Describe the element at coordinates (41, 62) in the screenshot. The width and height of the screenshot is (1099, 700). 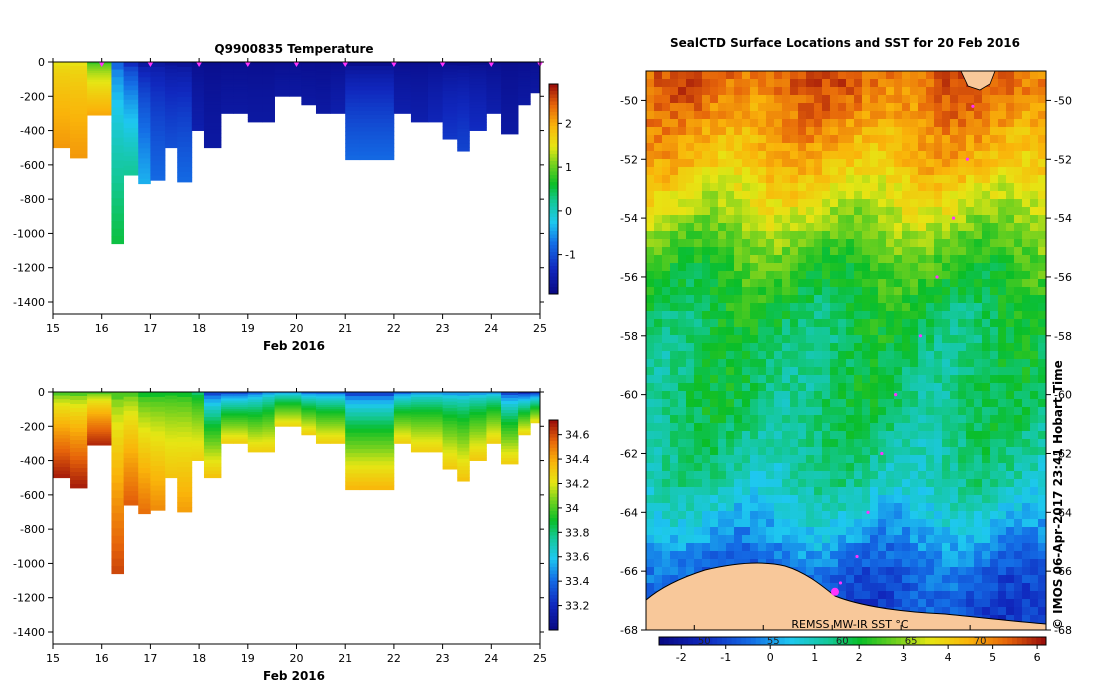
I see `y-tick-label: 0` at that location.